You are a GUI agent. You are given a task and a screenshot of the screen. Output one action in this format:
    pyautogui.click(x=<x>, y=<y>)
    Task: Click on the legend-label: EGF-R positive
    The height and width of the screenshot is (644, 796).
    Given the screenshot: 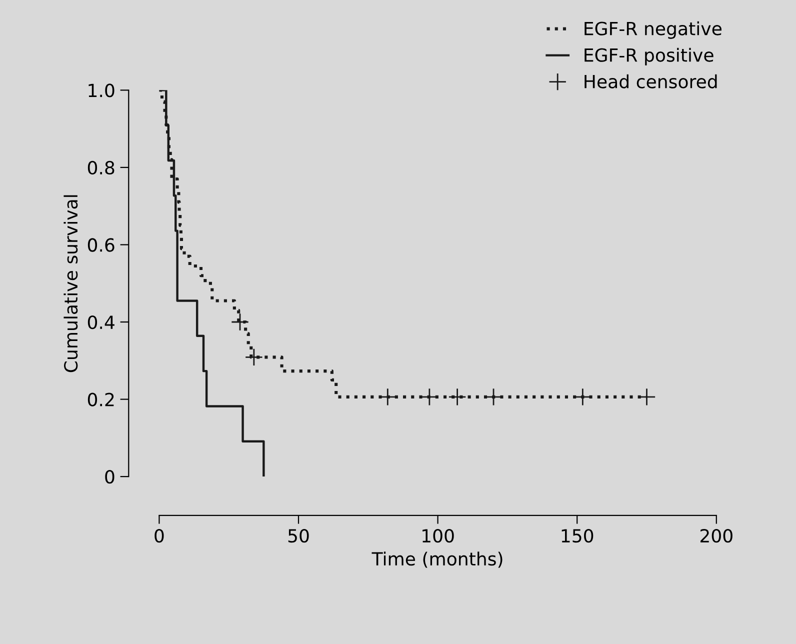 What is the action you would take?
    pyautogui.click(x=649, y=57)
    